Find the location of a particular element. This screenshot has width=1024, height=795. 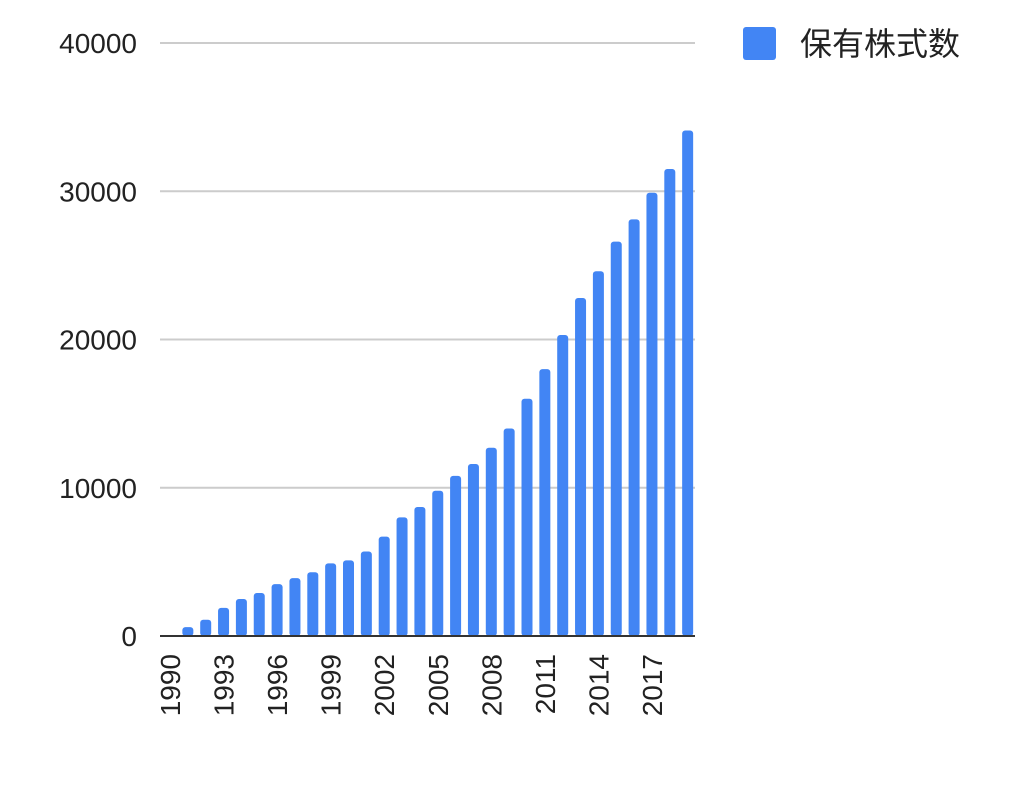

bar-1991 is located at coordinates (188, 631).